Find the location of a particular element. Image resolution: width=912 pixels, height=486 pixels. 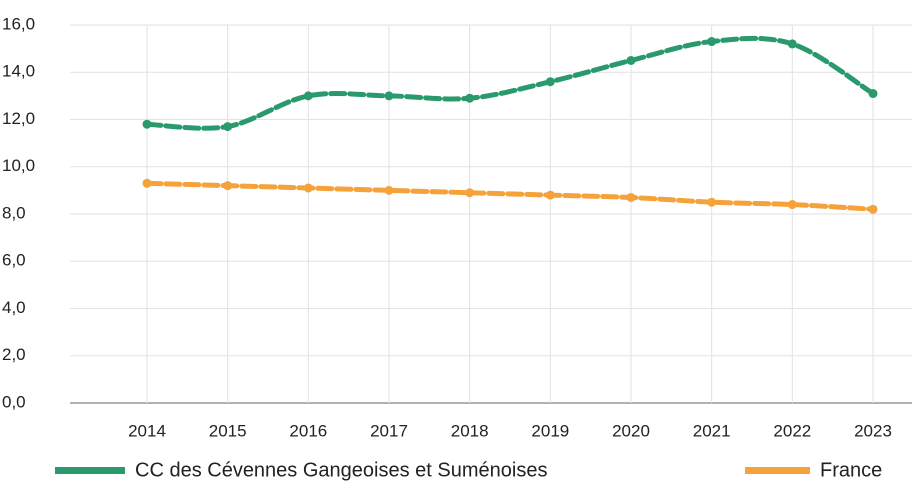

x-tick-label: 2022 is located at coordinates (792, 430).